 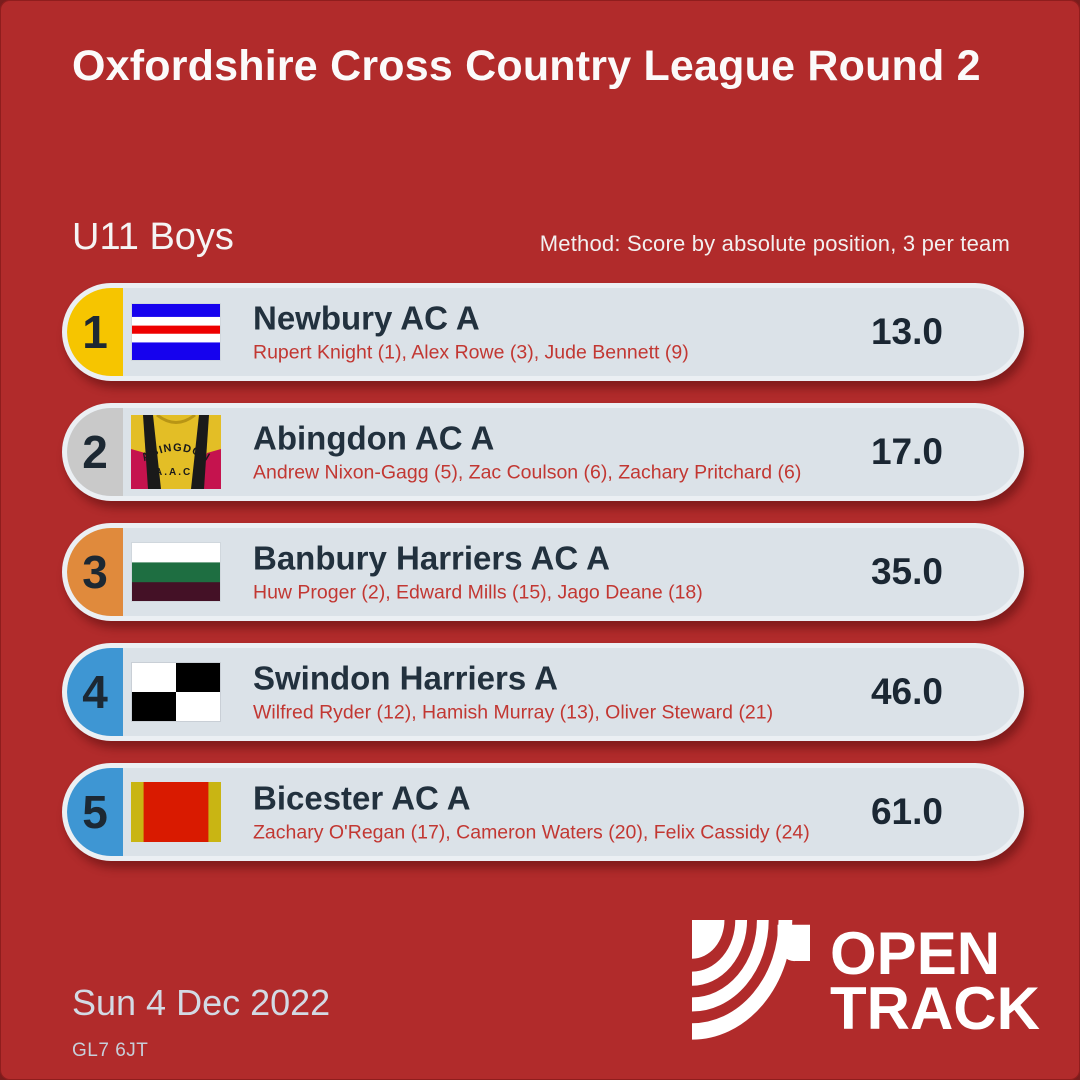 What do you see at coordinates (374, 438) in the screenshot?
I see `team-name: Abingdon AC A` at bounding box center [374, 438].